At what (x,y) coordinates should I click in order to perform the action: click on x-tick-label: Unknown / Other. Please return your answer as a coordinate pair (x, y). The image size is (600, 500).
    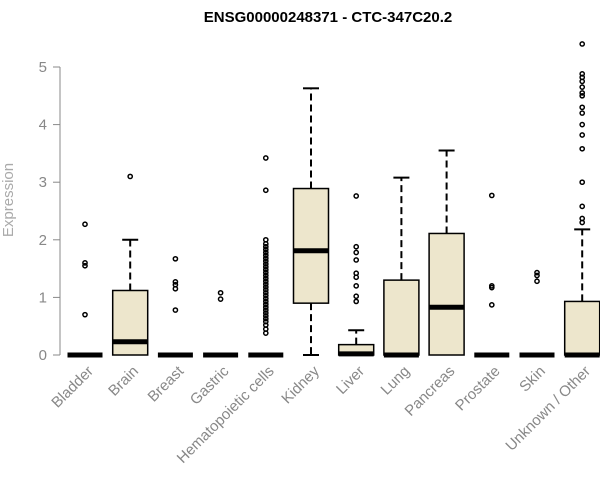
    Looking at the image, I should click on (548, 409).